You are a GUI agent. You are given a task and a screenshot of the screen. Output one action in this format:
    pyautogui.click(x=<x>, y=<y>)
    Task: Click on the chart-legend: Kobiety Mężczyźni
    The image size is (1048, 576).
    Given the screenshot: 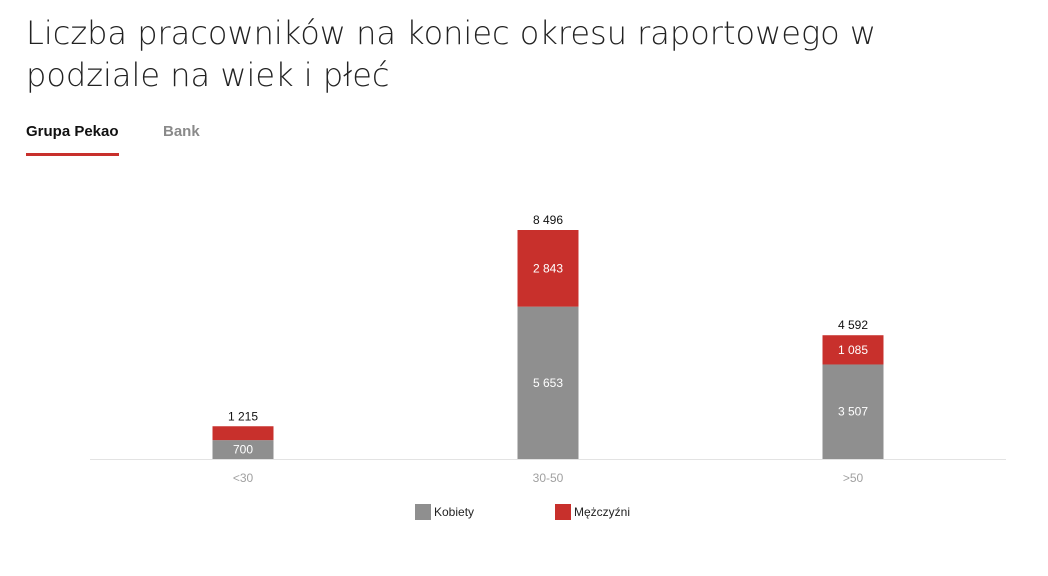 What is the action you would take?
    pyautogui.click(x=524, y=514)
    